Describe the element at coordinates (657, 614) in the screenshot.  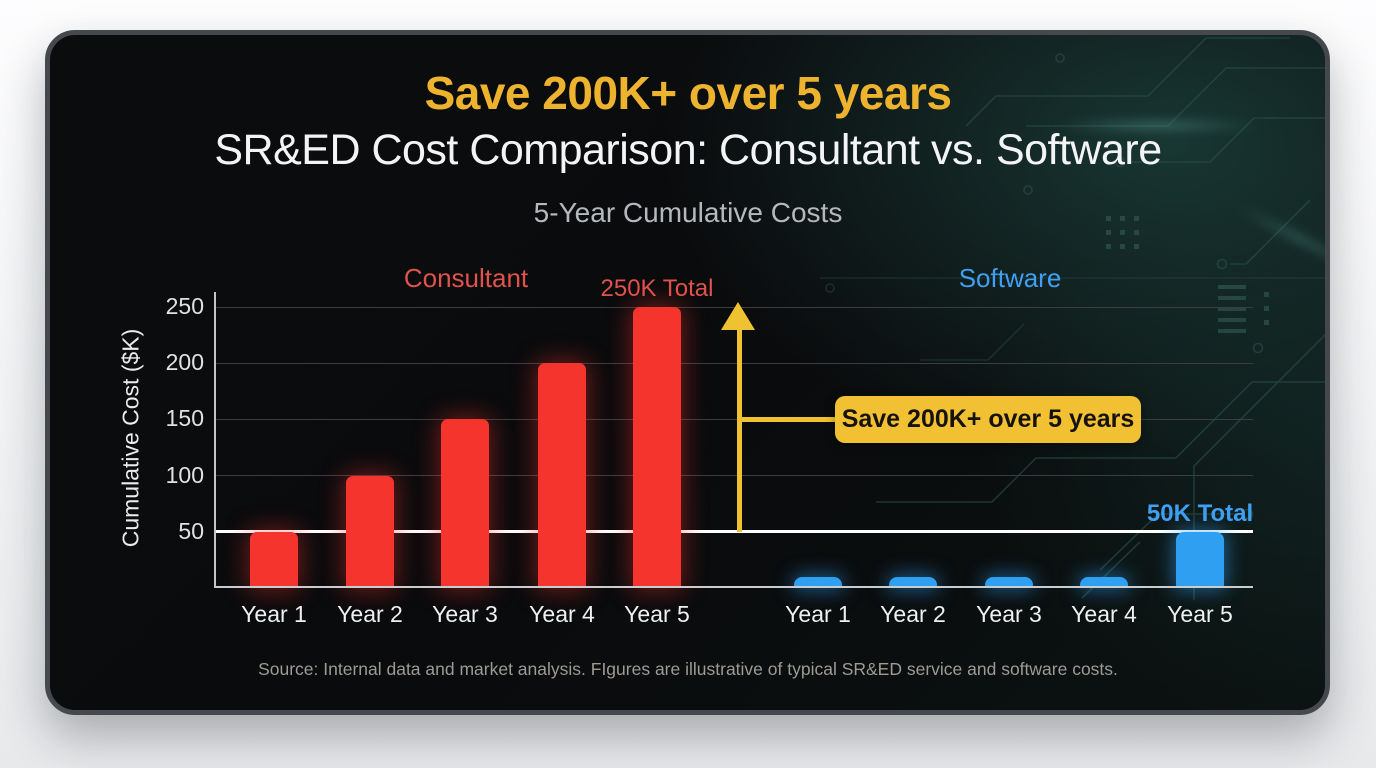
I see `x-tick-label-consultant-year-5: Year 5` at that location.